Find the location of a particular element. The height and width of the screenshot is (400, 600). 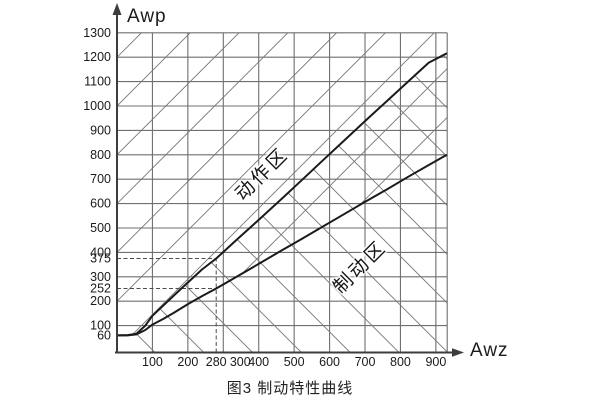

y-tick-label: 900 is located at coordinates (100, 130).